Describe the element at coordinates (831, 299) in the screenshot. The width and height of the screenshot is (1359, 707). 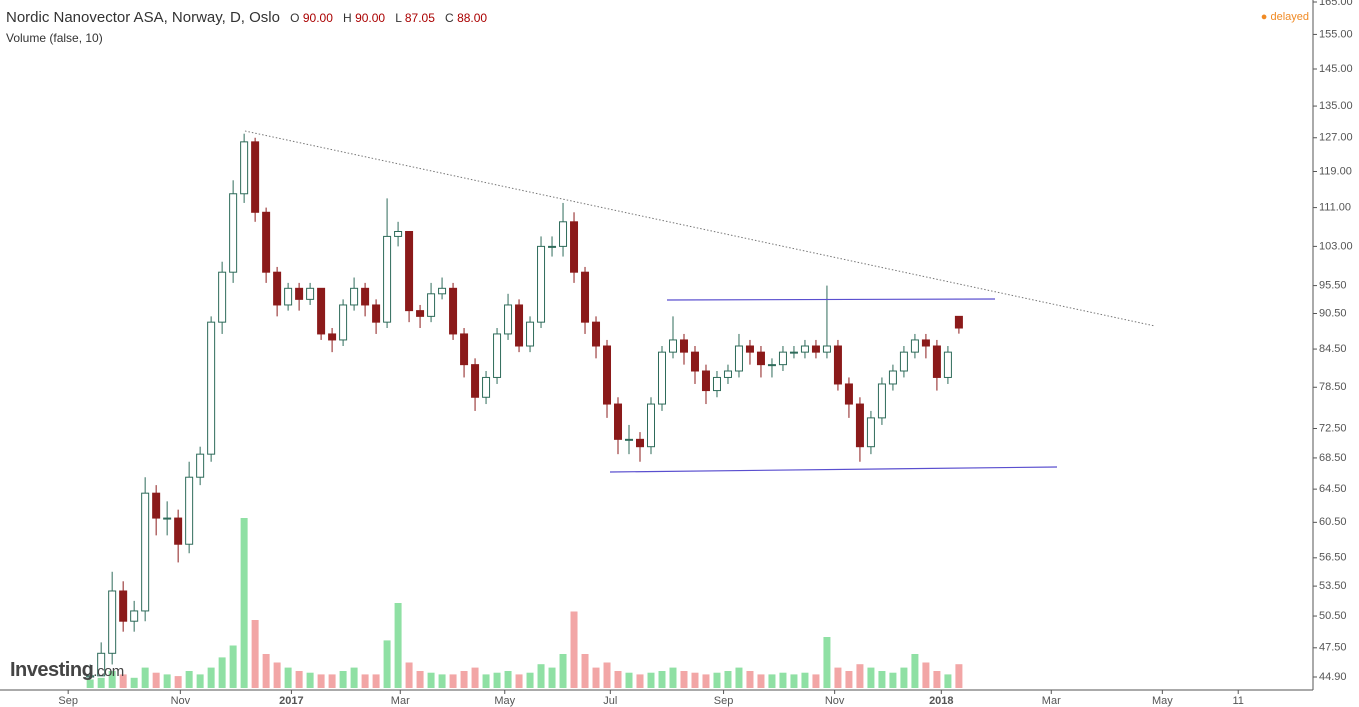
I see `resistance-line` at that location.